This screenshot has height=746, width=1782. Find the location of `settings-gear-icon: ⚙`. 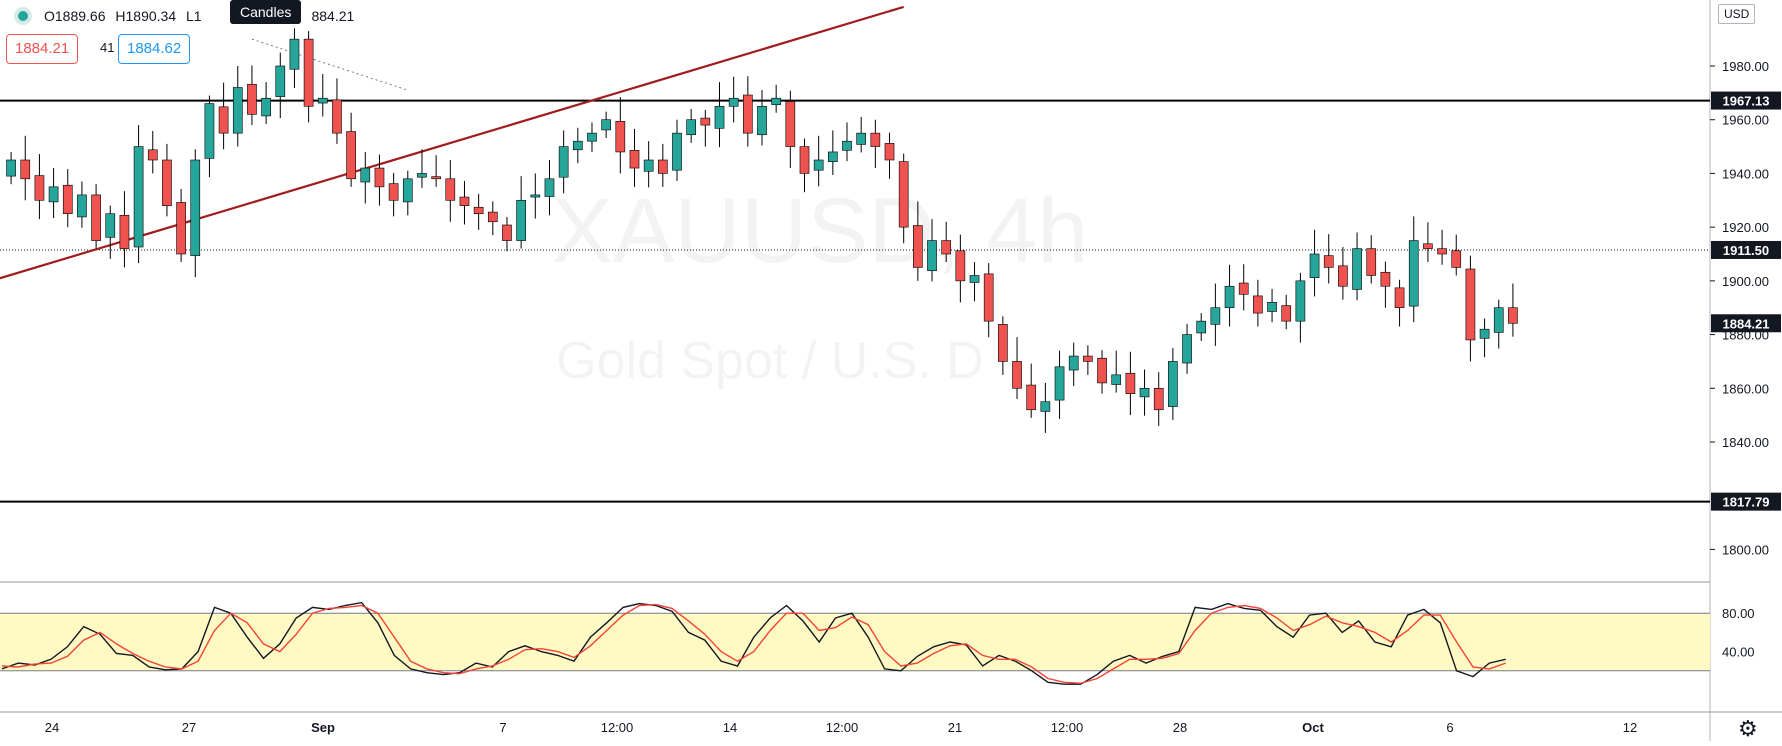

settings-gear-icon: ⚙ is located at coordinates (1748, 728).